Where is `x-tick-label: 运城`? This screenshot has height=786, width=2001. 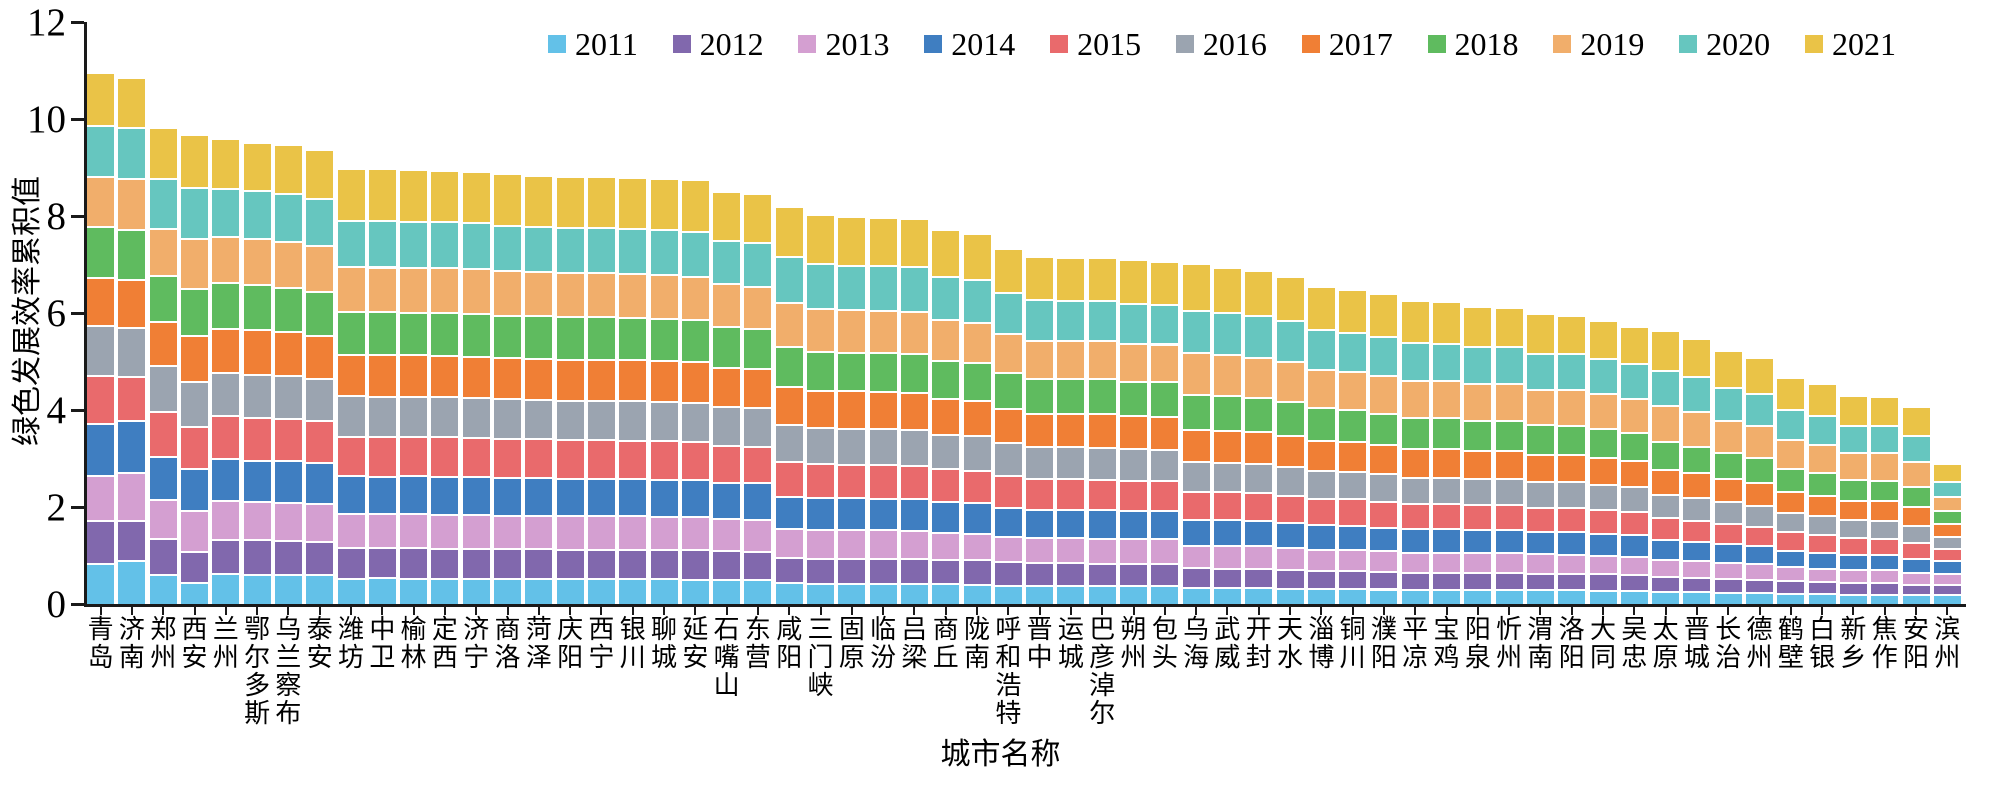
x-tick-label: 运城 is located at coordinates (1070, 643).